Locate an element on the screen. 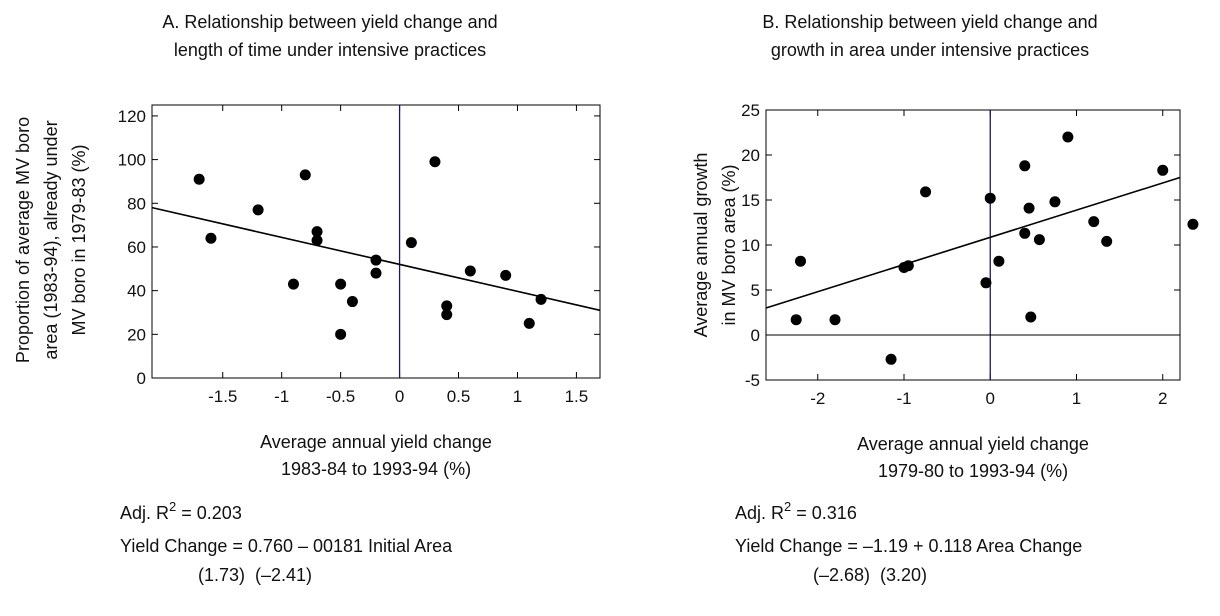 Image resolution: width=1220 pixels, height=616 pixels. x-tick-label: -1.5 is located at coordinates (222, 396).